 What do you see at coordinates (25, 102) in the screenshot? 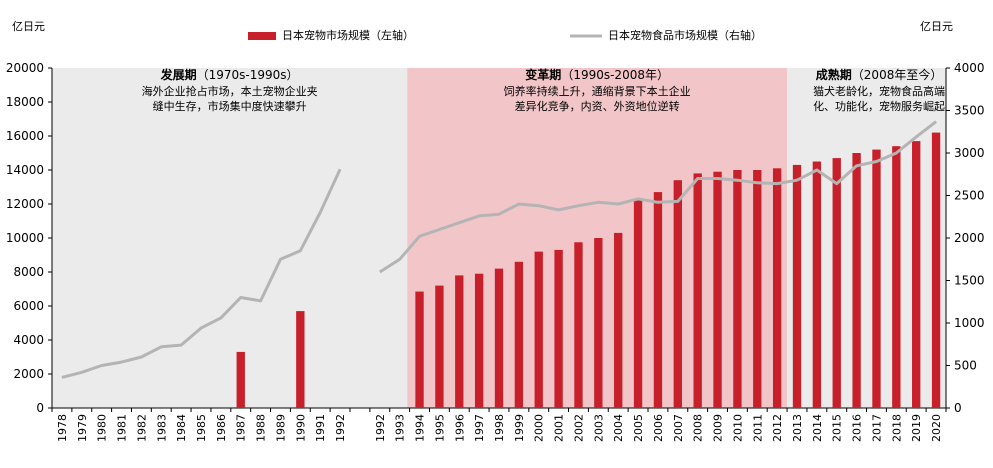
I see `left-tick-label: 18000` at bounding box center [25, 102].